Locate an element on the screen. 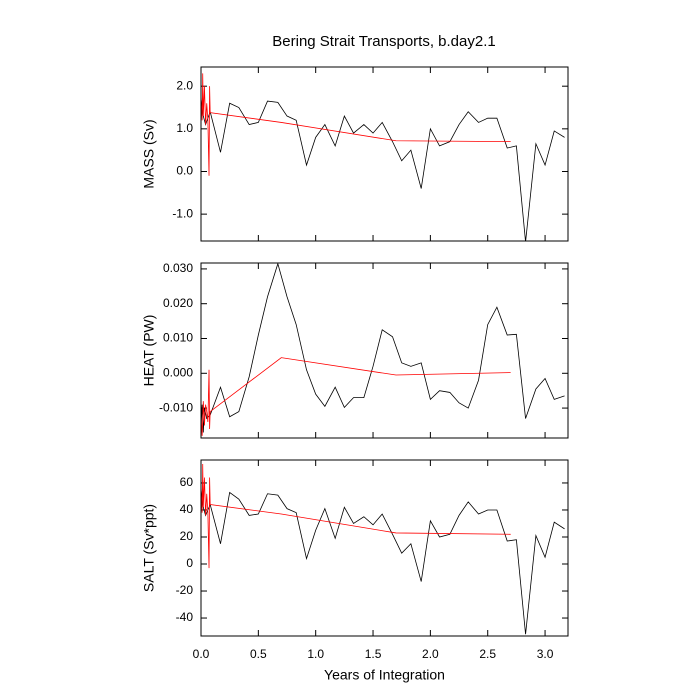  y-axis-title: HEAT (PW) is located at coordinates (149, 351).